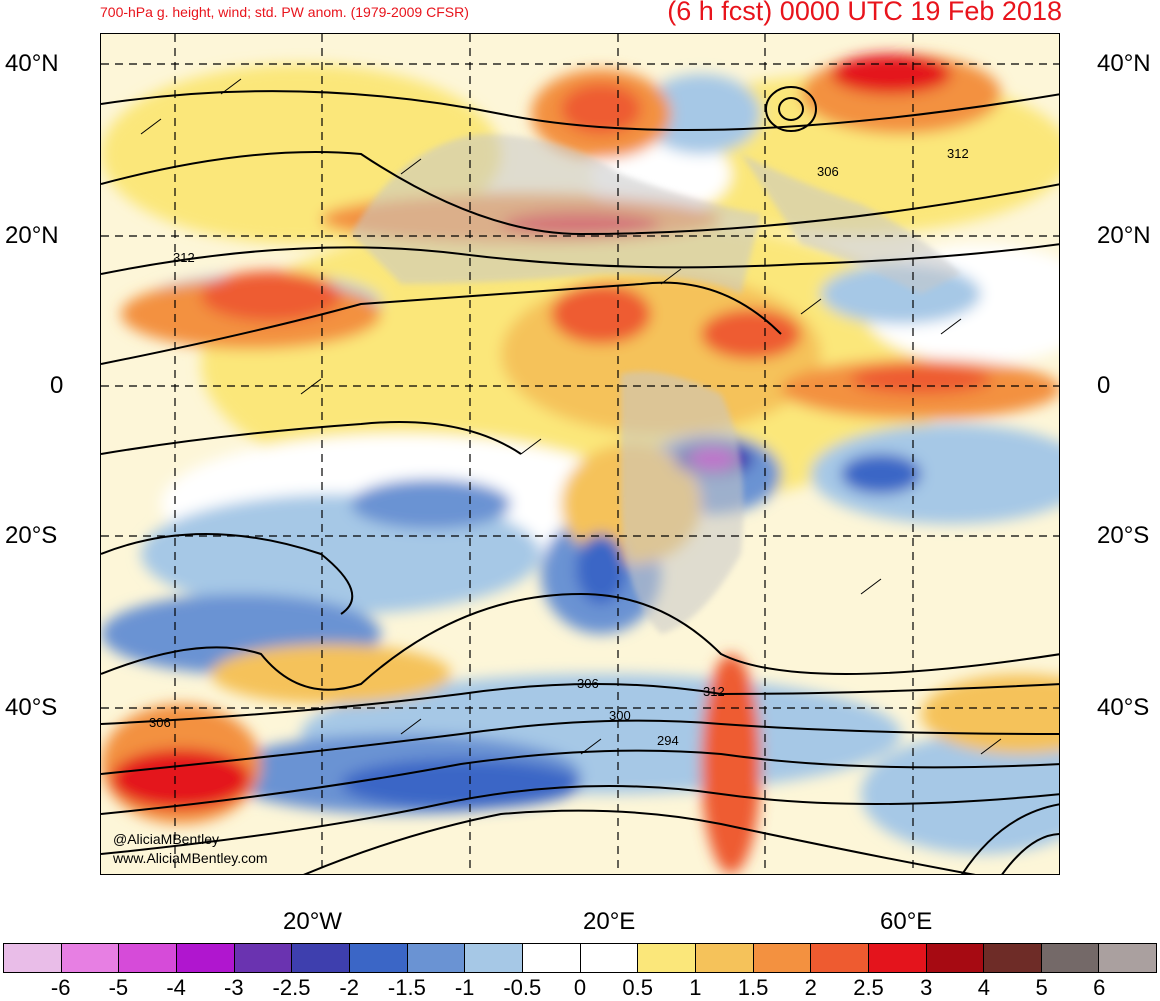  Describe the element at coordinates (406, 987) in the screenshot. I see `colorbar-label: -1.5` at that location.